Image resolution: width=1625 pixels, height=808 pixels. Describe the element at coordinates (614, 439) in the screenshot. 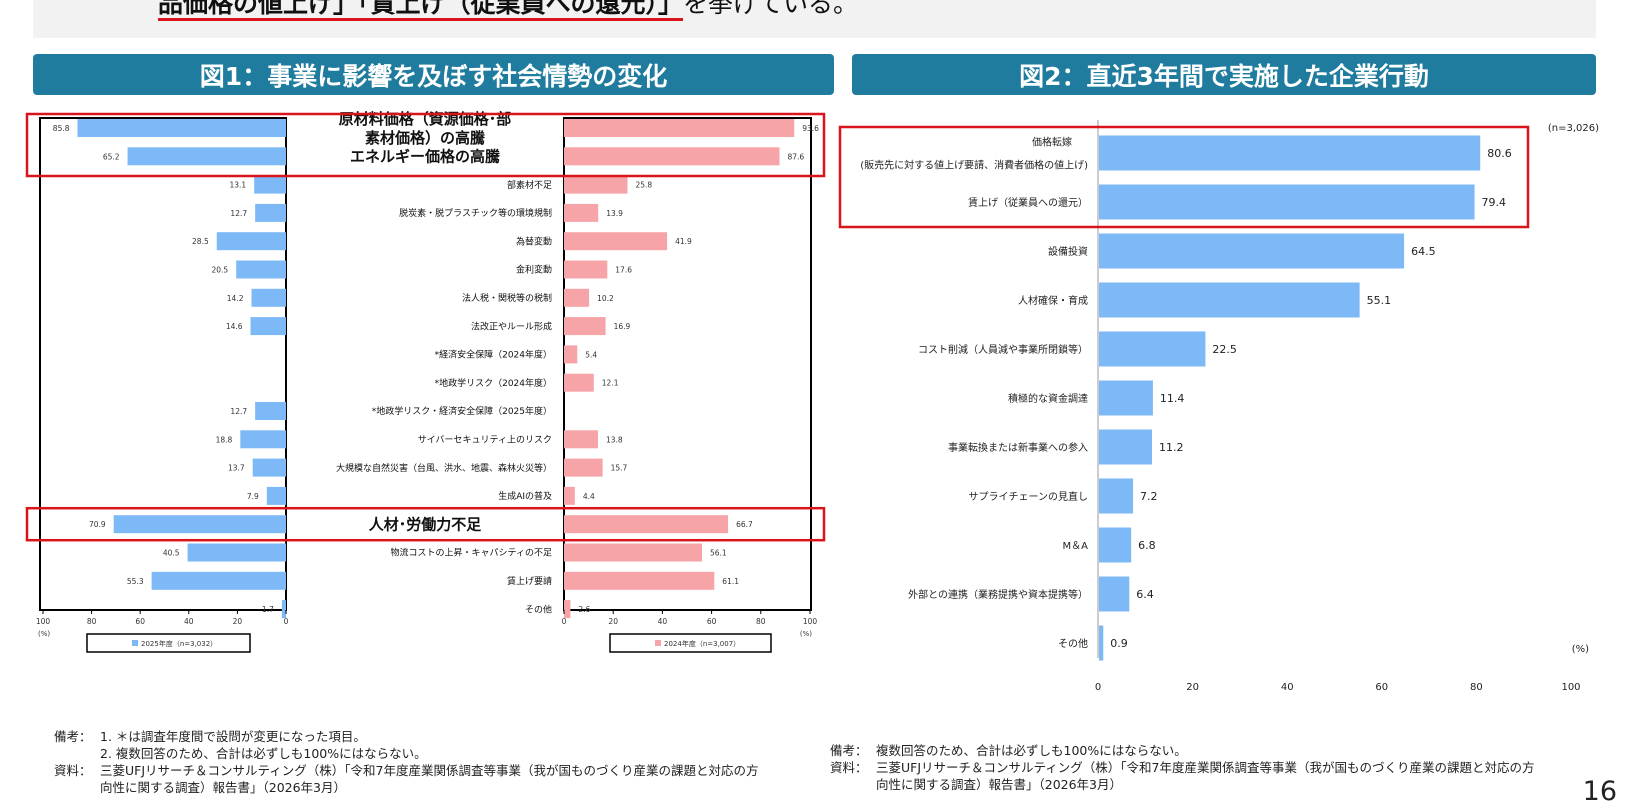

I see `fig1-value-label-2024: 13.8` at that location.